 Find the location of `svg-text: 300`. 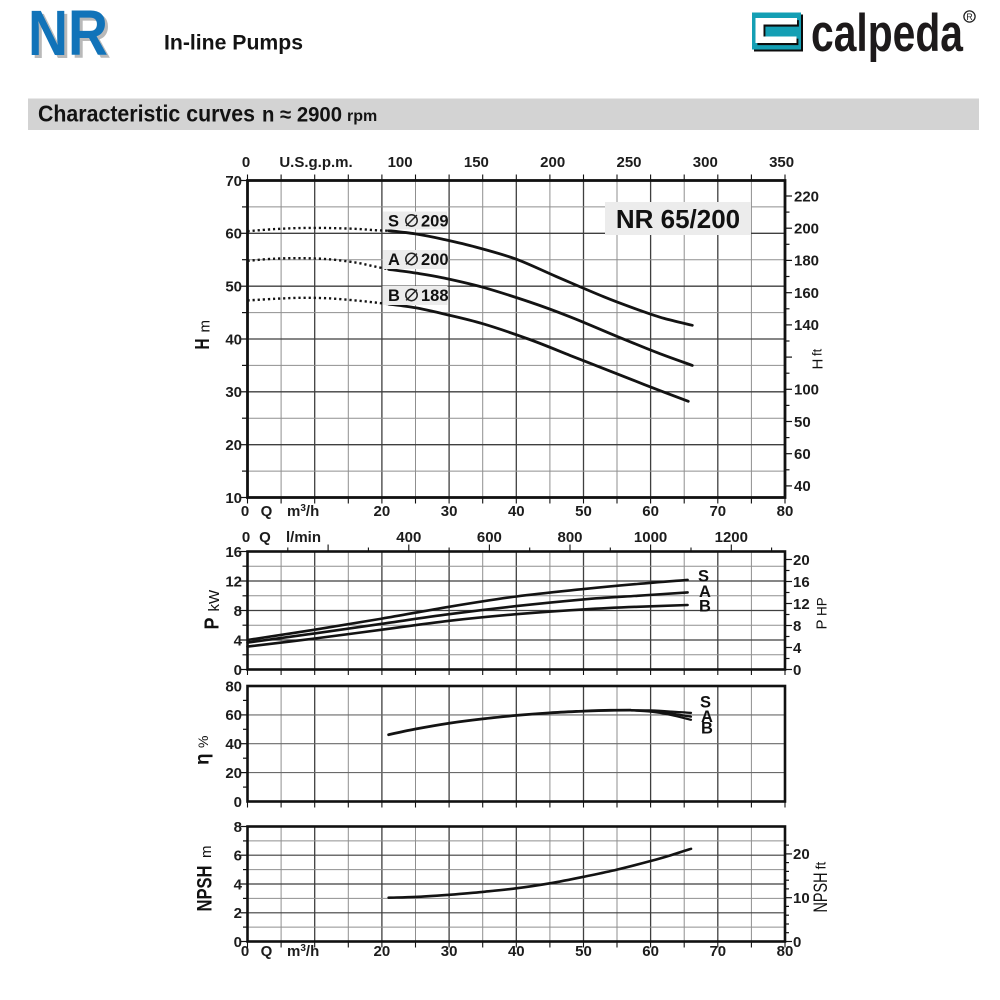

svg-text: 300 is located at coordinates (705, 162).